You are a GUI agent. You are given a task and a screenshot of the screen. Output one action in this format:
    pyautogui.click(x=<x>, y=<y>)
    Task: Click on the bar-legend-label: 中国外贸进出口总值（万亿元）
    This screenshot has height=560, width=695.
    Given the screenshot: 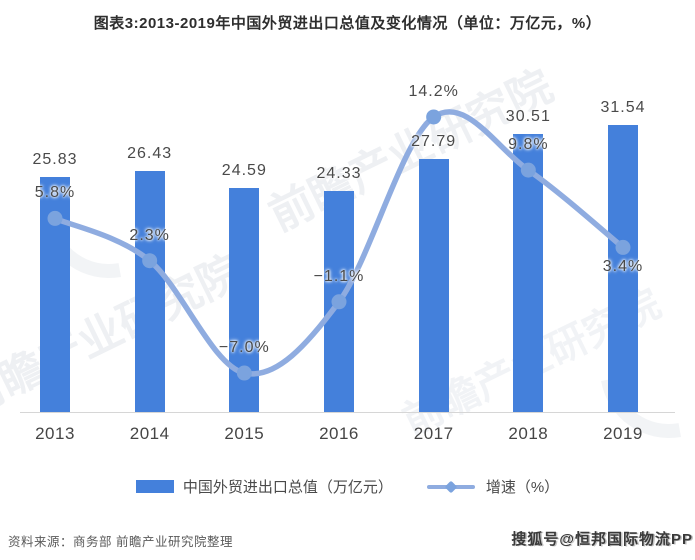 What is the action you would take?
    pyautogui.click(x=287, y=487)
    